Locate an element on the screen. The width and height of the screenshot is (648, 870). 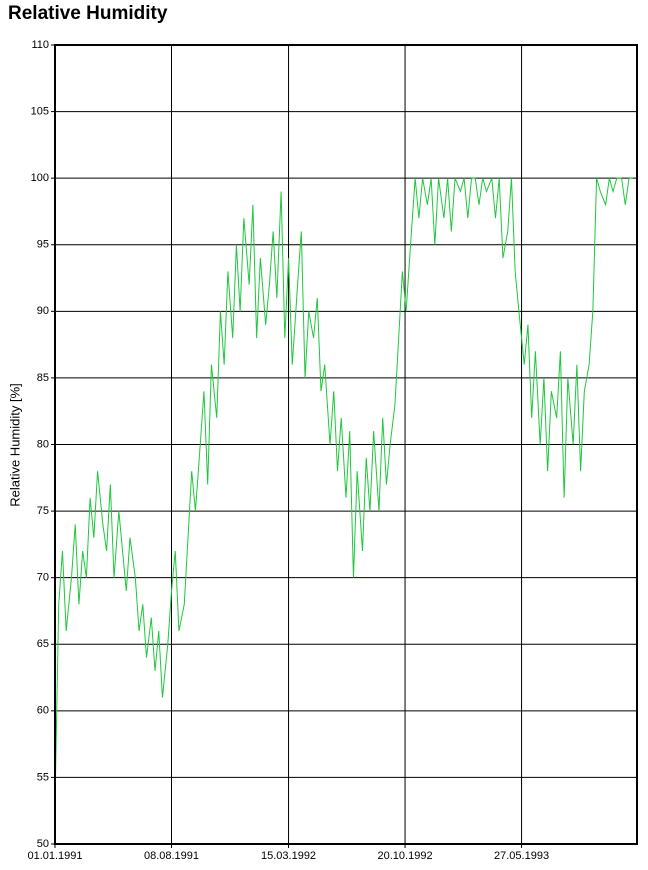
y-tick-label: 70 is located at coordinates (43, 578).